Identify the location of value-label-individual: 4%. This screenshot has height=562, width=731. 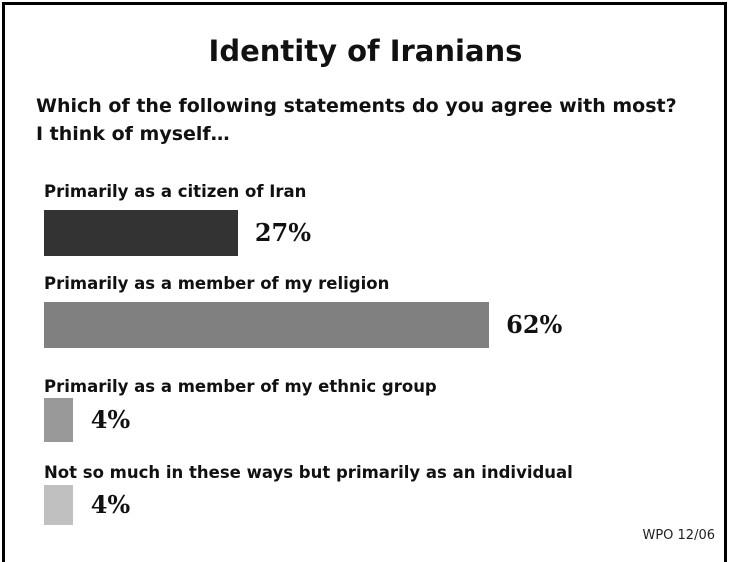
(110, 504).